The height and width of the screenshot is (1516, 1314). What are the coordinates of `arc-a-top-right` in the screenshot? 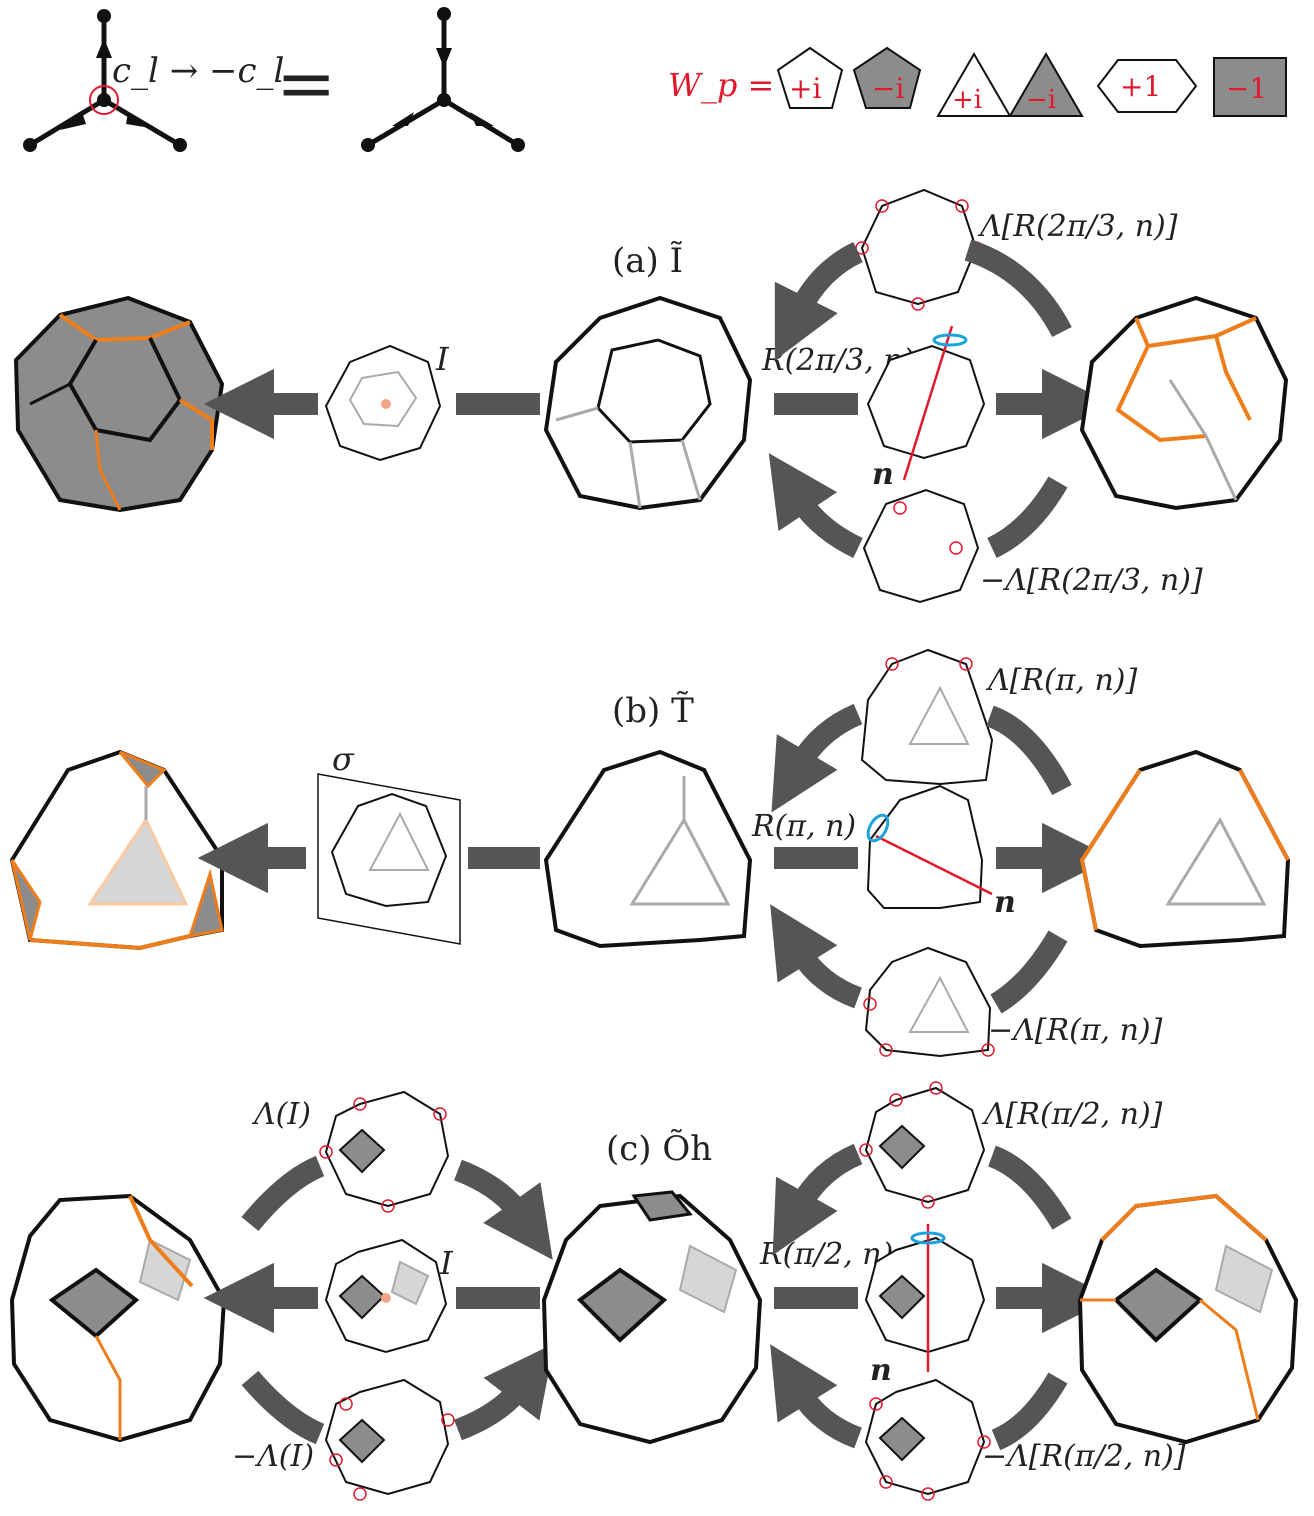 It's located at (1018, 288).